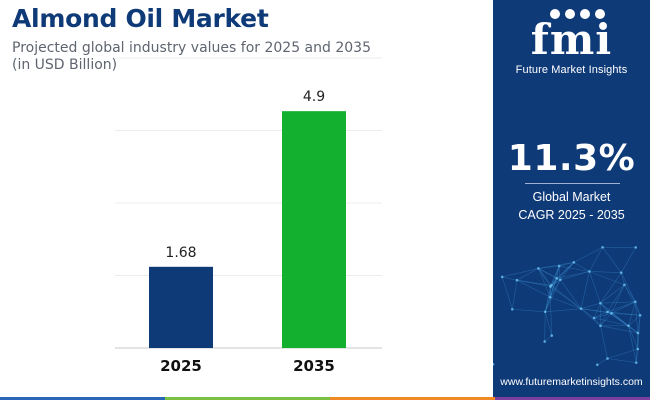 The image size is (650, 400). Describe the element at coordinates (567, 306) in the screenshot. I see `network-graphic` at that location.